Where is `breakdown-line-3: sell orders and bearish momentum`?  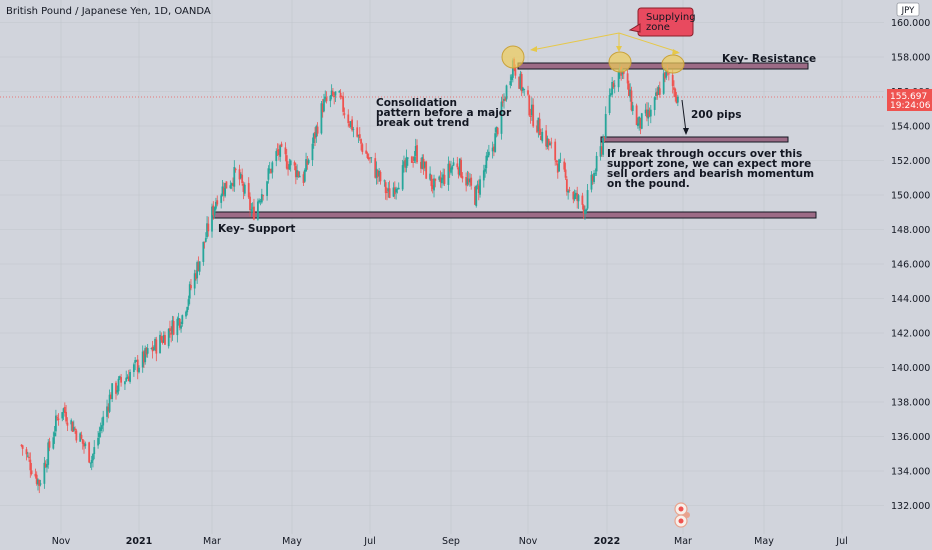 breakdown-line-3: sell orders and bearish momentum is located at coordinates (710, 174).